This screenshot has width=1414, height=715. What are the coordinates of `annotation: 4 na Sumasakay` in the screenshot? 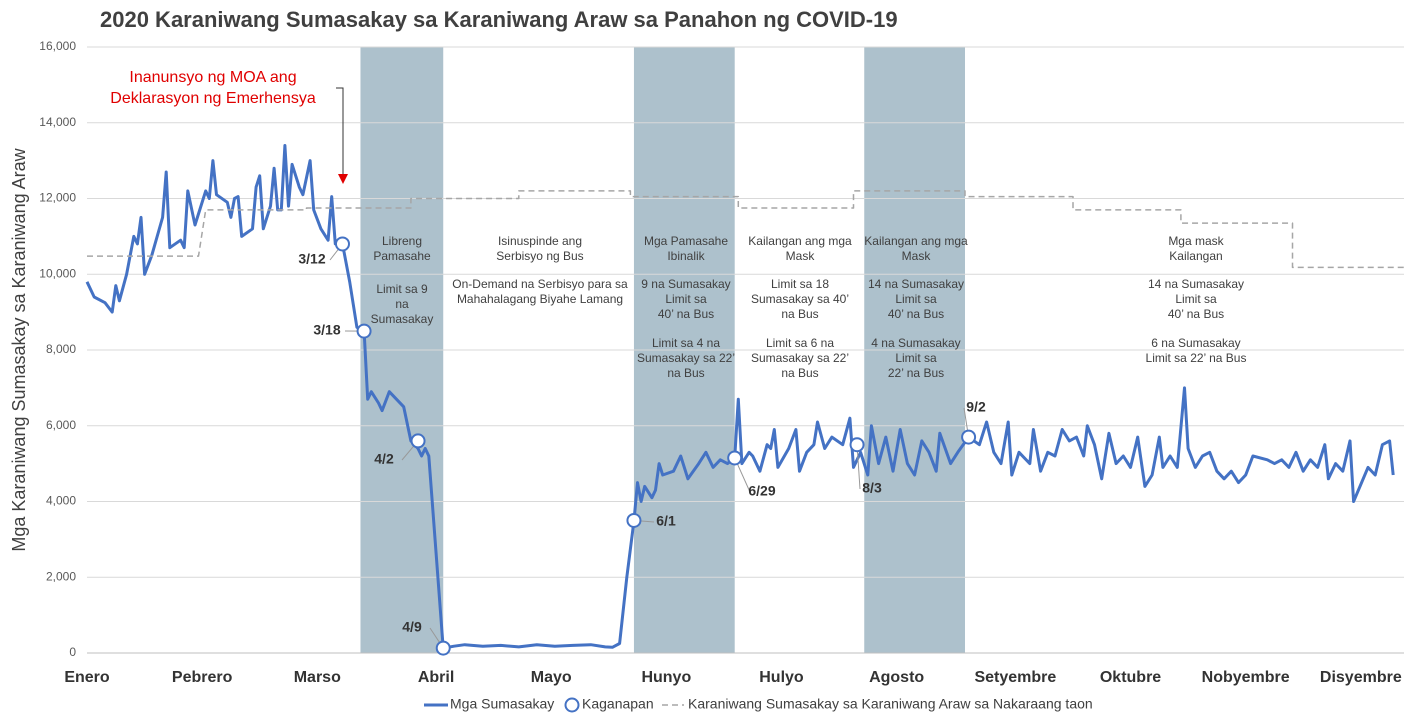 It's located at (915, 343).